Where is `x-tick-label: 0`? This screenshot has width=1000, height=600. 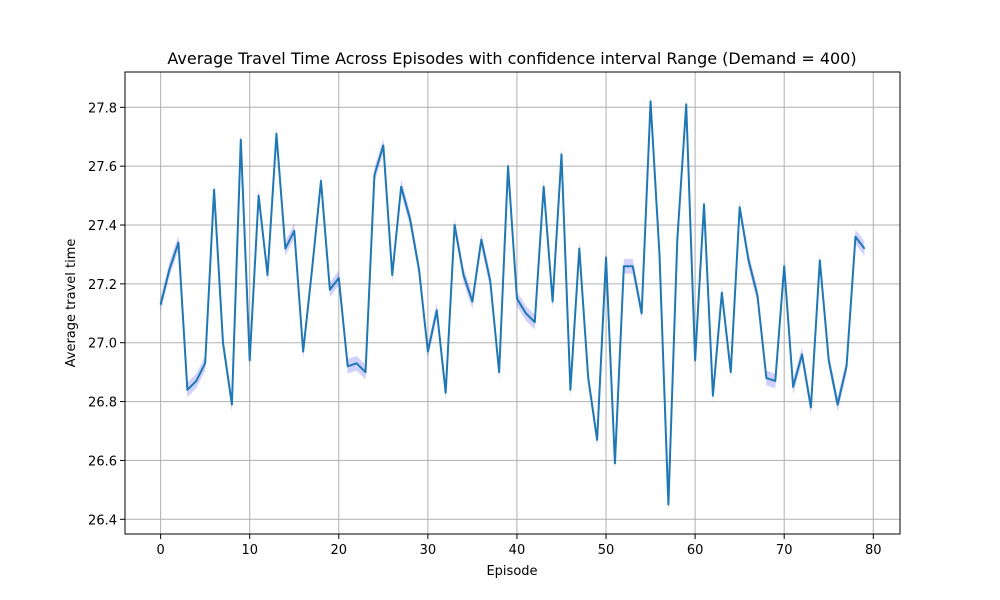 x-tick-label: 0 is located at coordinates (160, 550).